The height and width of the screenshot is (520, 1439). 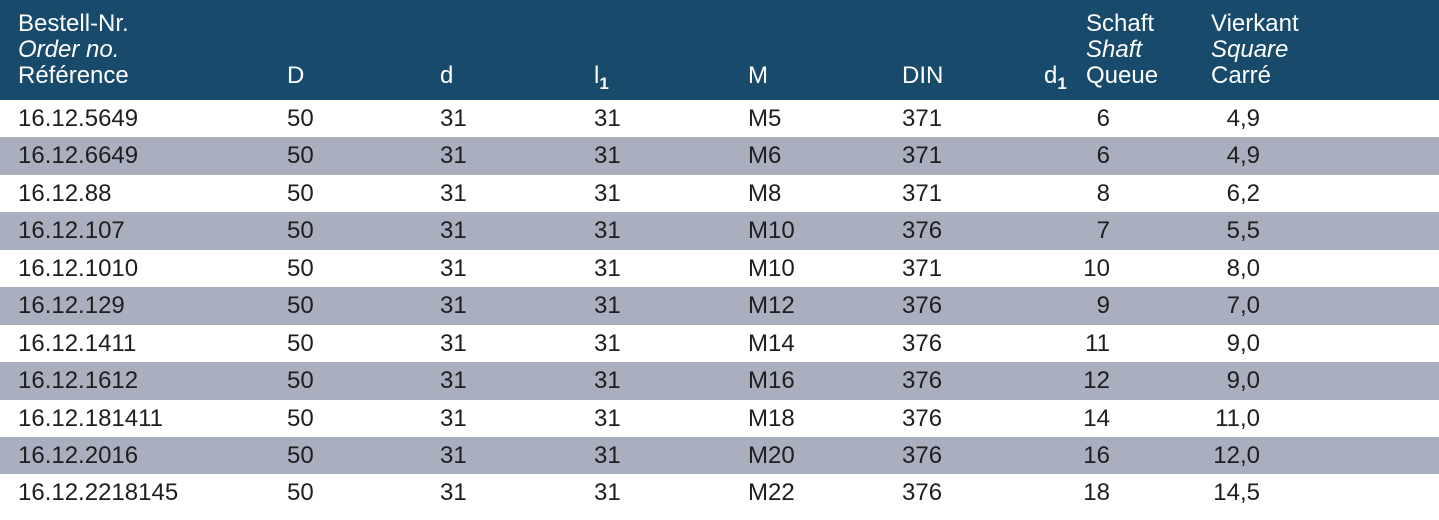 What do you see at coordinates (78, 156) in the screenshot?
I see `cell-reference: 16.12.6649` at bounding box center [78, 156].